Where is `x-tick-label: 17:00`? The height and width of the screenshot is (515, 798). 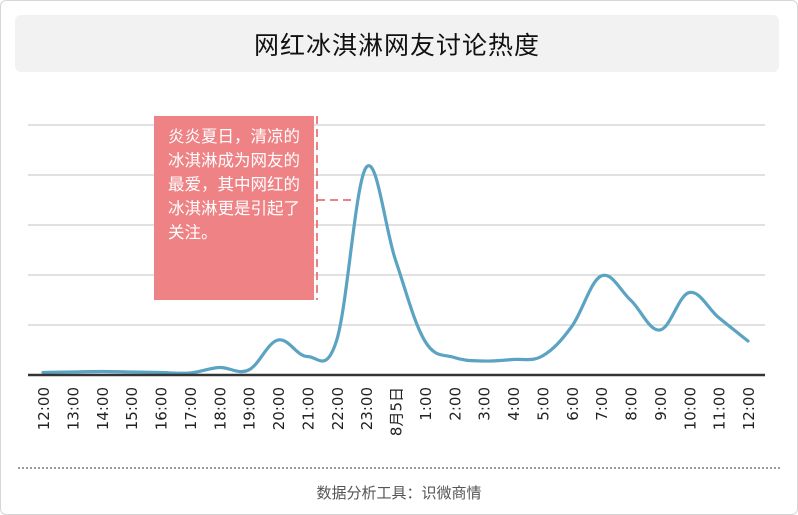 x-tick-label: 17:00 is located at coordinates (191, 408).